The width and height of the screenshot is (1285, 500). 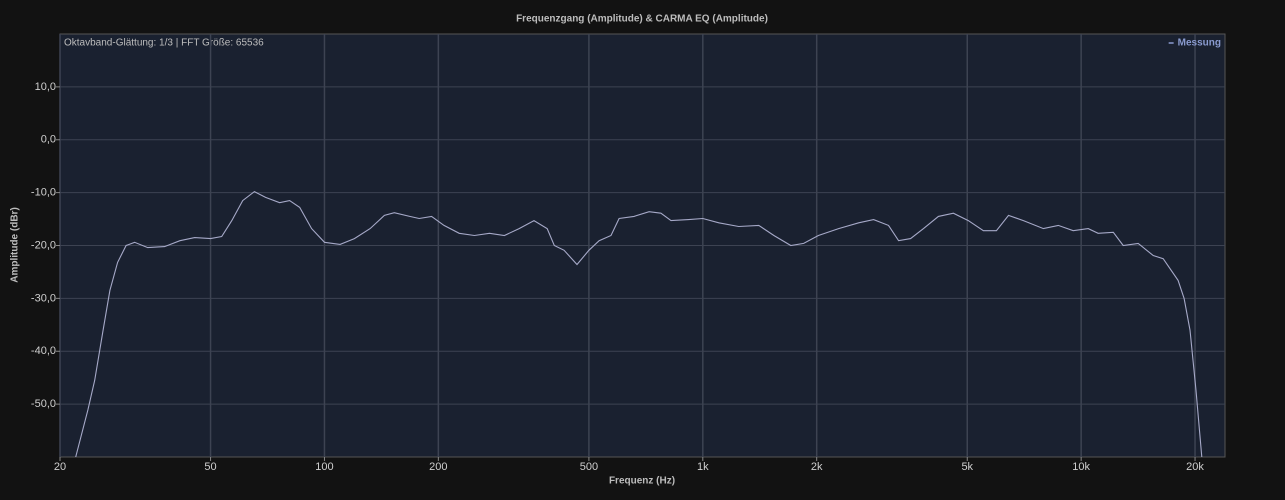 I want to click on y-axis-label: Amplitude (dBr), so click(x=15, y=245).